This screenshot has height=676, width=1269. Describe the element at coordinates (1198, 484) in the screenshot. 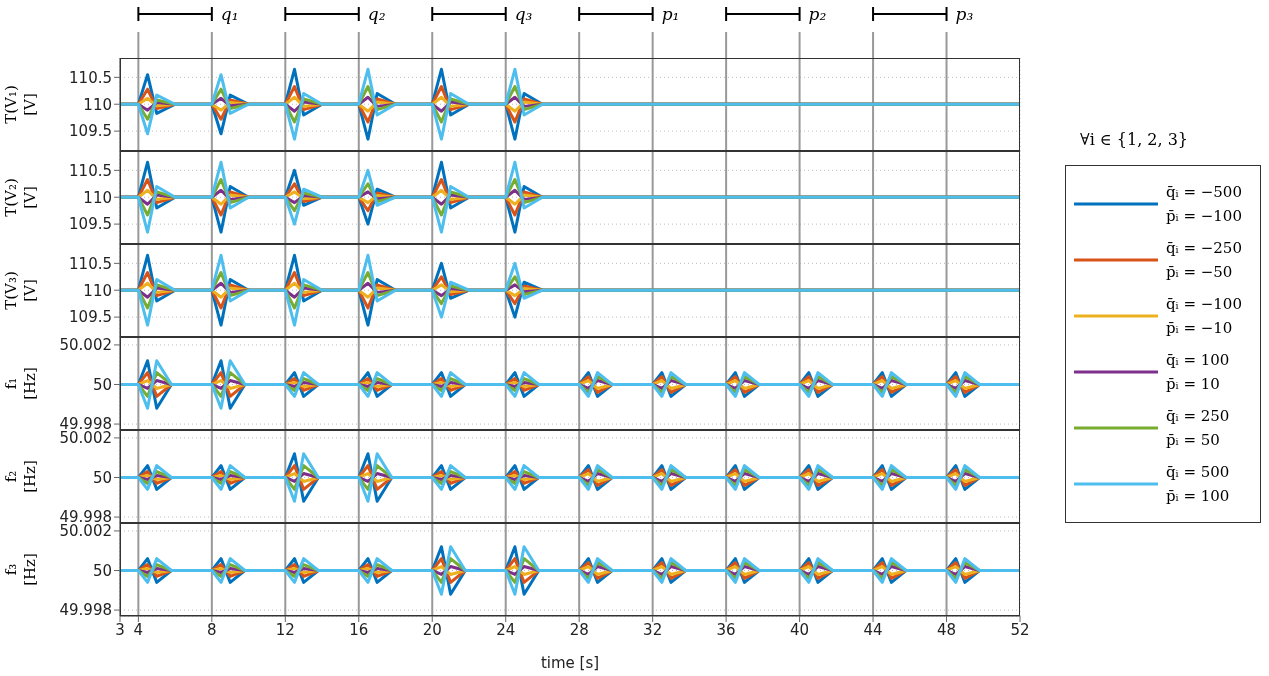

I see `text: q̄ᵢ = 500 p̄ᵢ = 100` at that location.